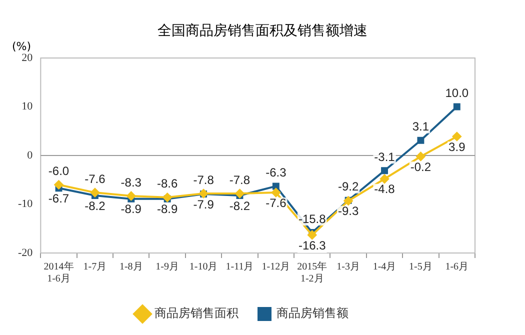 This screenshot has width=525, height=335. Describe the element at coordinates (168, 267) in the screenshot. I see `x-tick-label: 1-9月` at that location.